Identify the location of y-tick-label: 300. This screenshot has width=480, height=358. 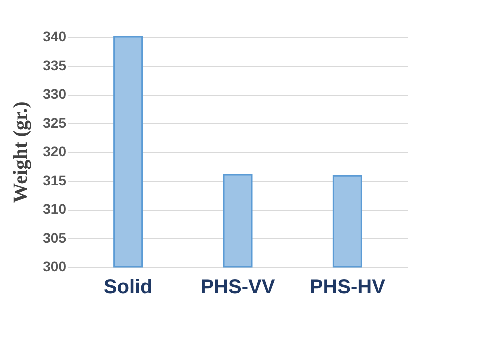
(55, 266).